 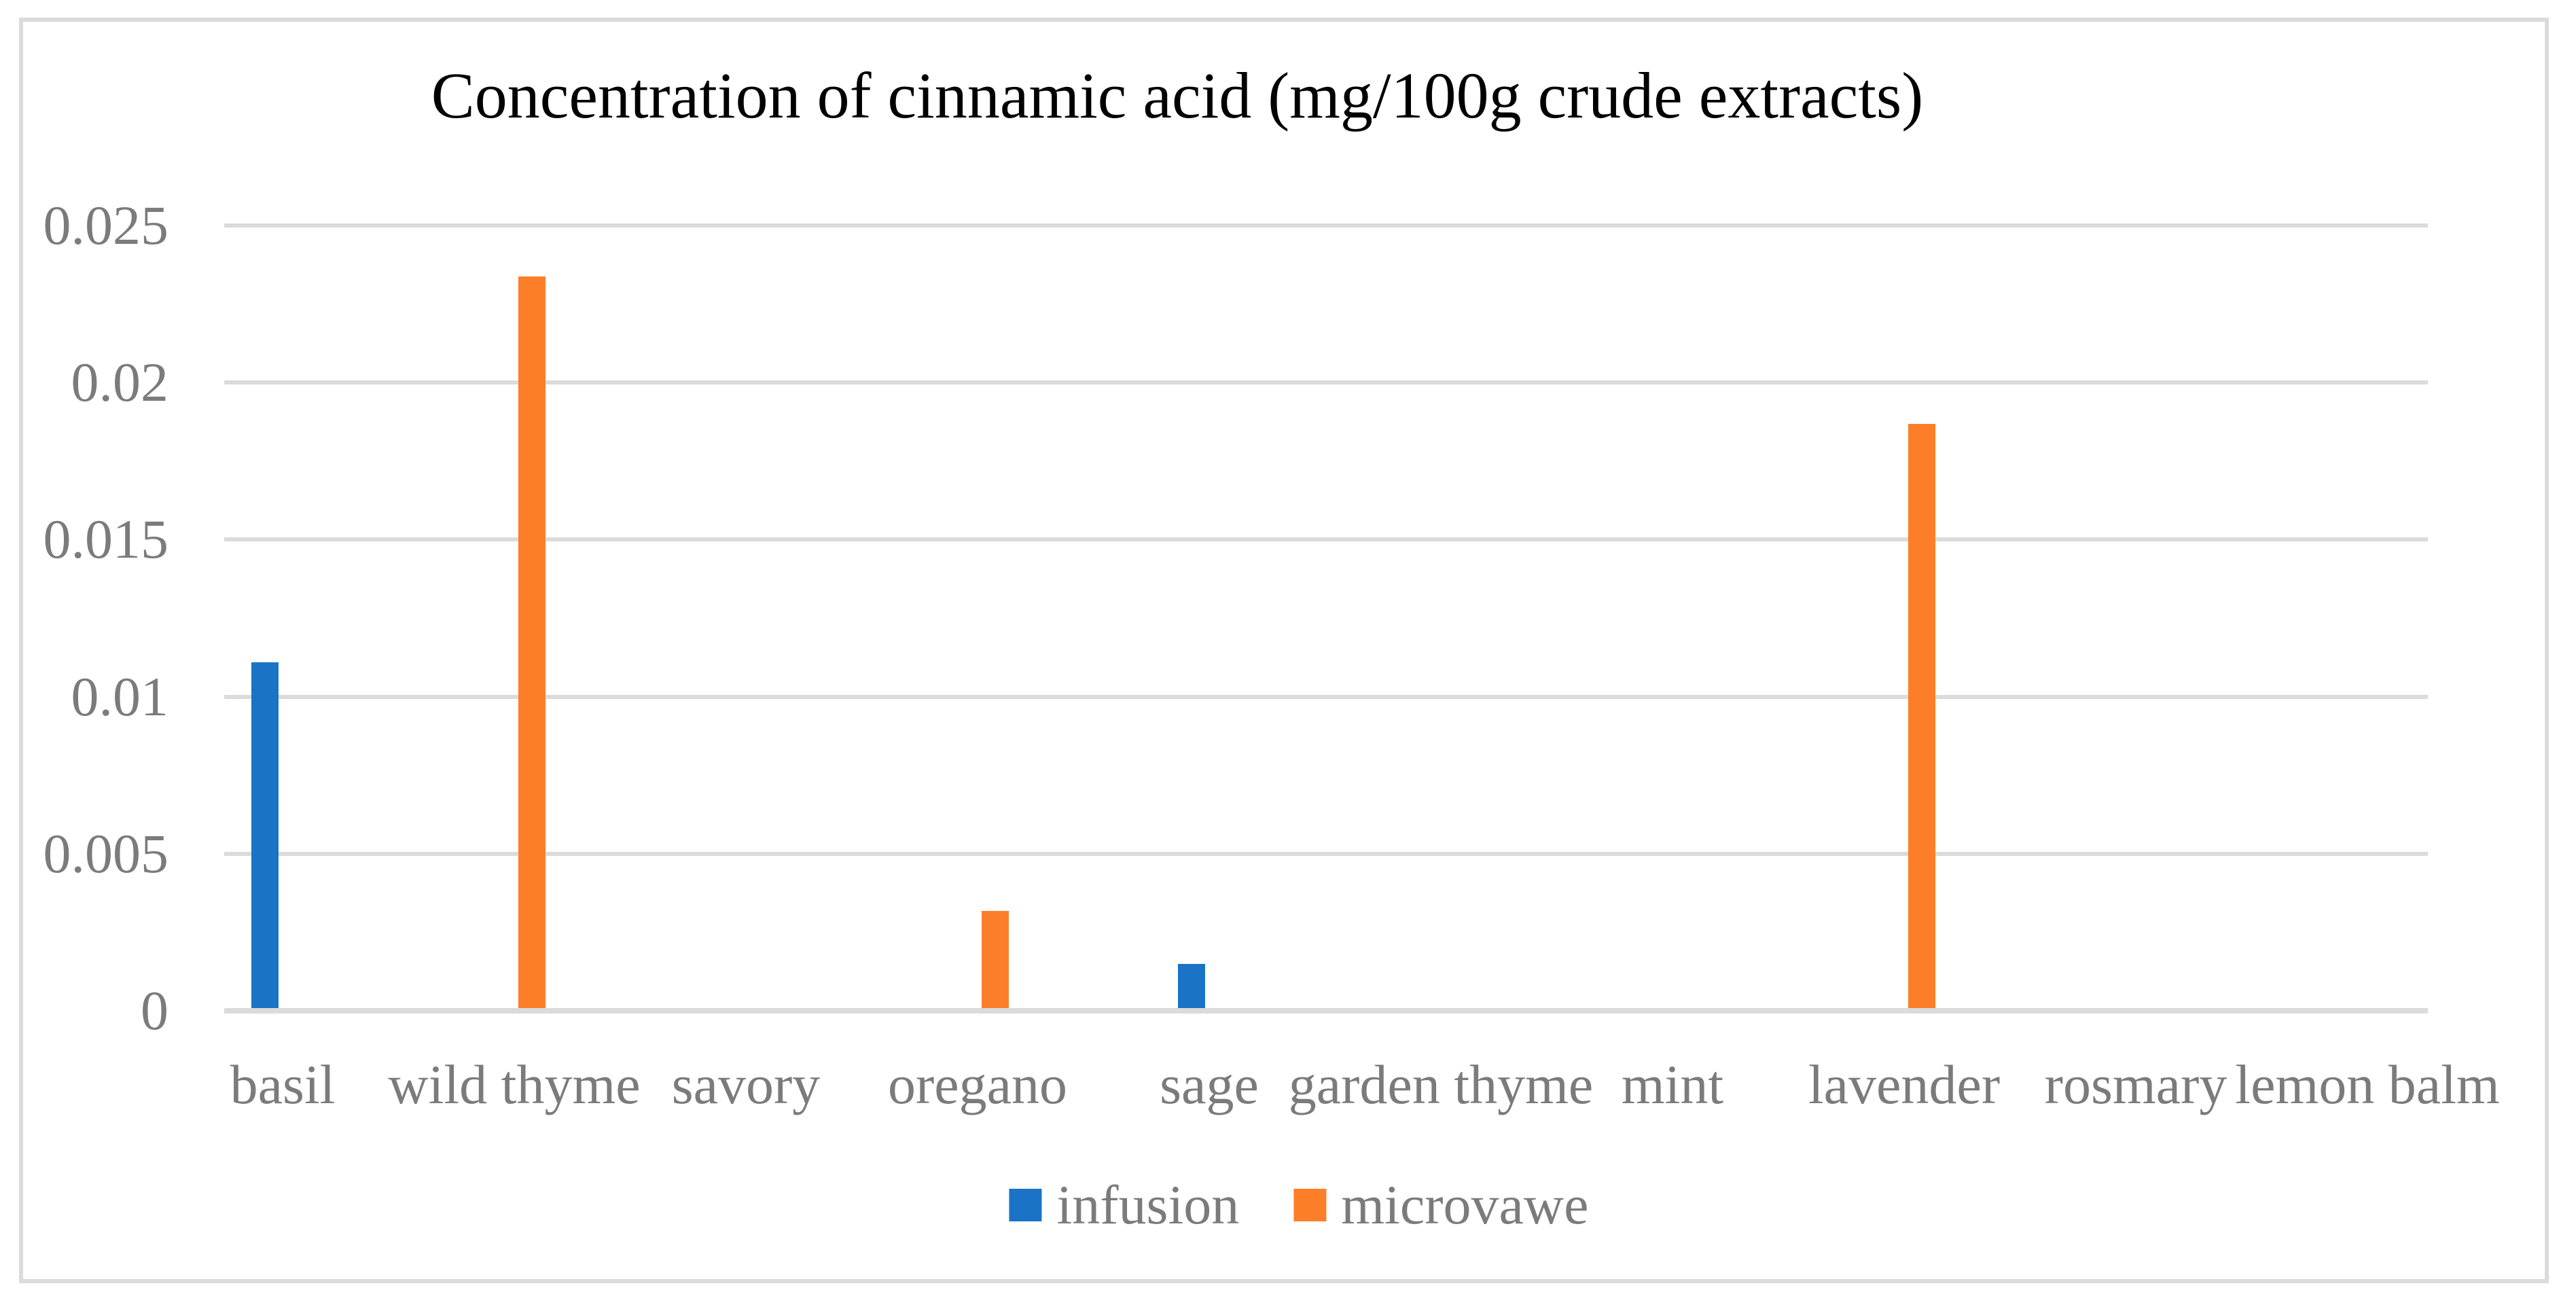 What do you see at coordinates (1310, 1205) in the screenshot?
I see `legend-swatch-microvawe` at bounding box center [1310, 1205].